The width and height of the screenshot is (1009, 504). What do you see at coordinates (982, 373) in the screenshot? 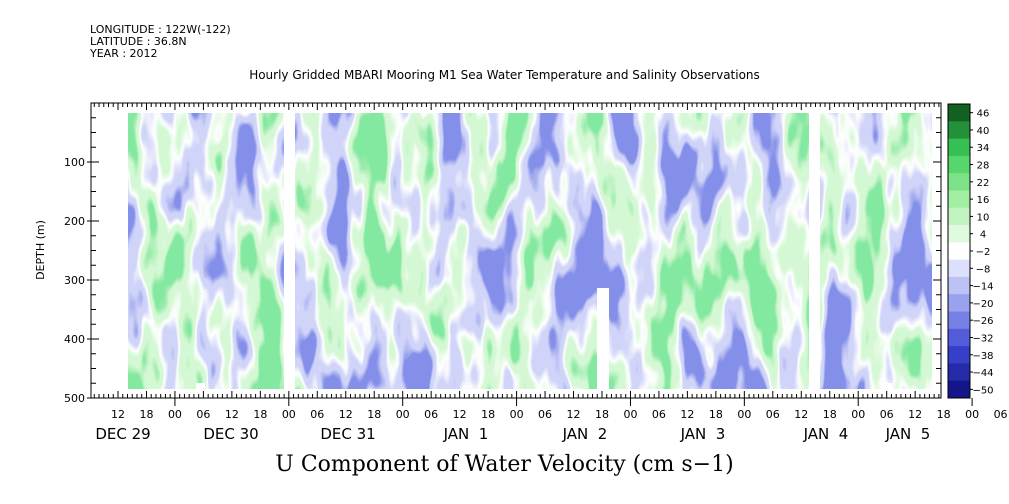
I see `colorbar-label: −44` at bounding box center [982, 373].